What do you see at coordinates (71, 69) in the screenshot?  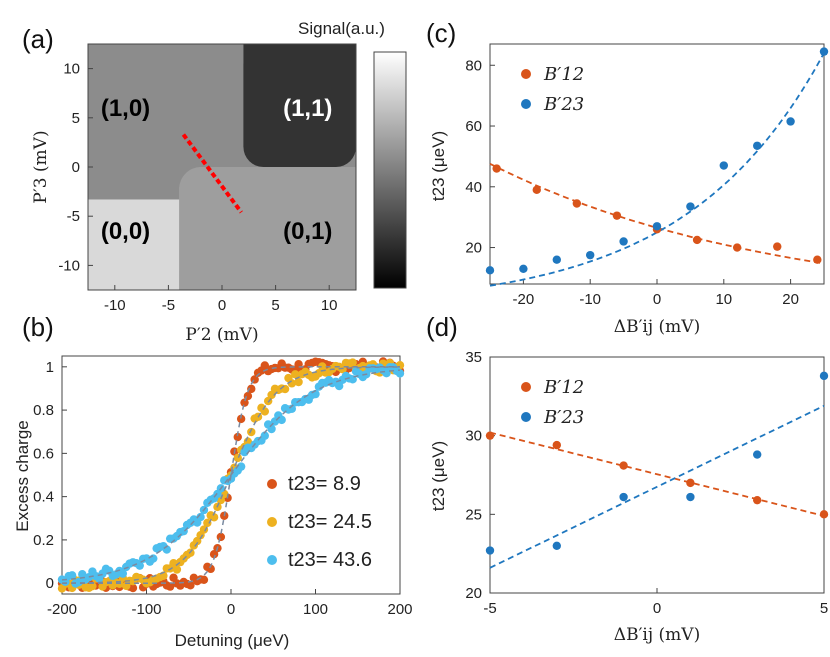 I see `a-ytick-label-4: 10` at bounding box center [71, 69].